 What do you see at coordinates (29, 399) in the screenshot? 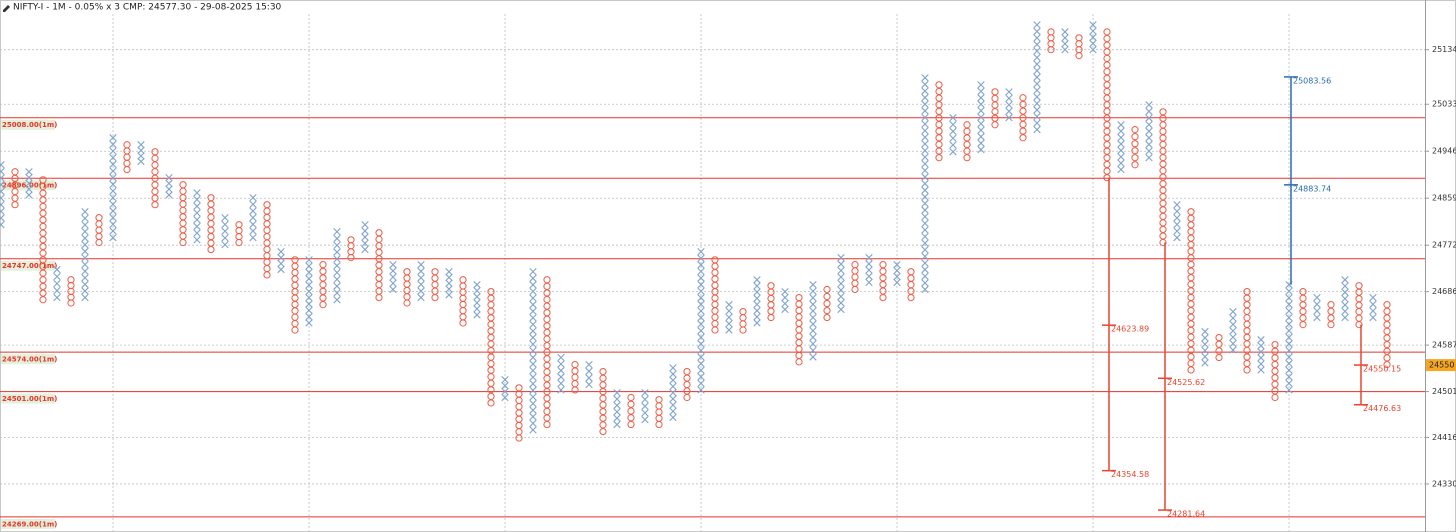
I see `level-label: 24501.00(1m)` at bounding box center [29, 399].